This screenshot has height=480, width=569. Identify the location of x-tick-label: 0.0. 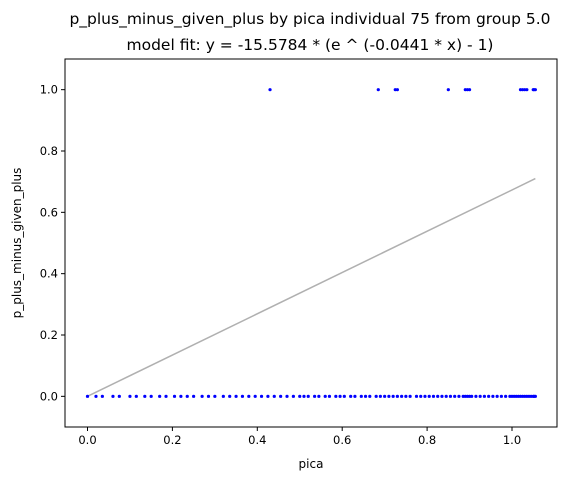
(87, 440).